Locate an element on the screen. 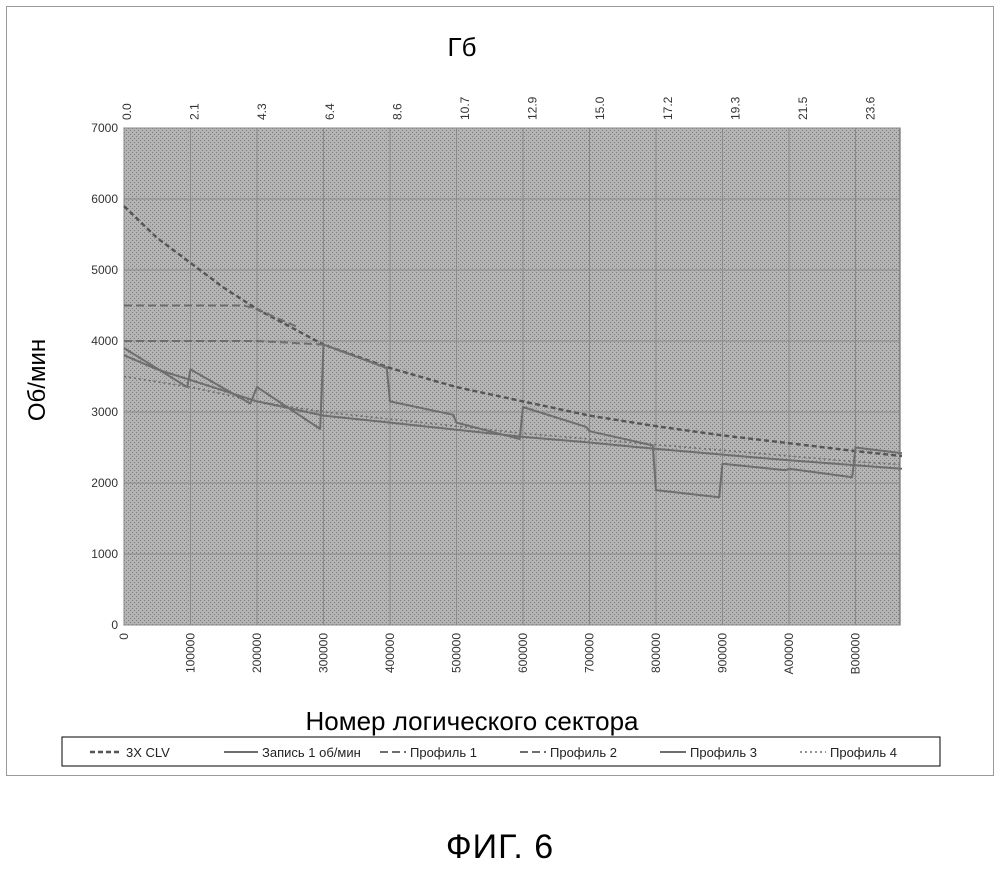 The height and width of the screenshot is (877, 1000). x-tick-label: 0 is located at coordinates (124, 636).